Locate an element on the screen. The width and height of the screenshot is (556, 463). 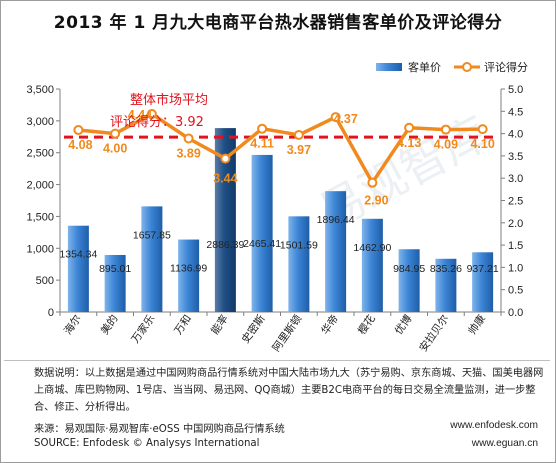
right-tick-label: 5.0 is located at coordinates (515, 90).